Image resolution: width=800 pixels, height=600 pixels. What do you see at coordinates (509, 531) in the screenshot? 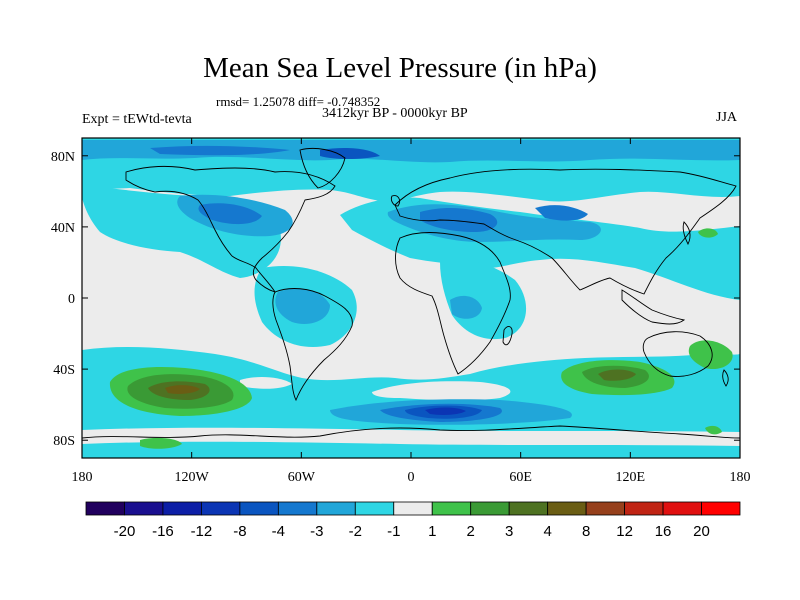
I see `colorbar-label: 3` at bounding box center [509, 531].